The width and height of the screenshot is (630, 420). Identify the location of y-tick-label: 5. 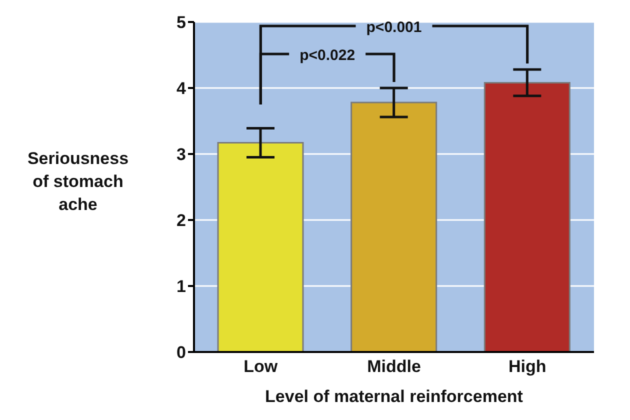
(181, 22).